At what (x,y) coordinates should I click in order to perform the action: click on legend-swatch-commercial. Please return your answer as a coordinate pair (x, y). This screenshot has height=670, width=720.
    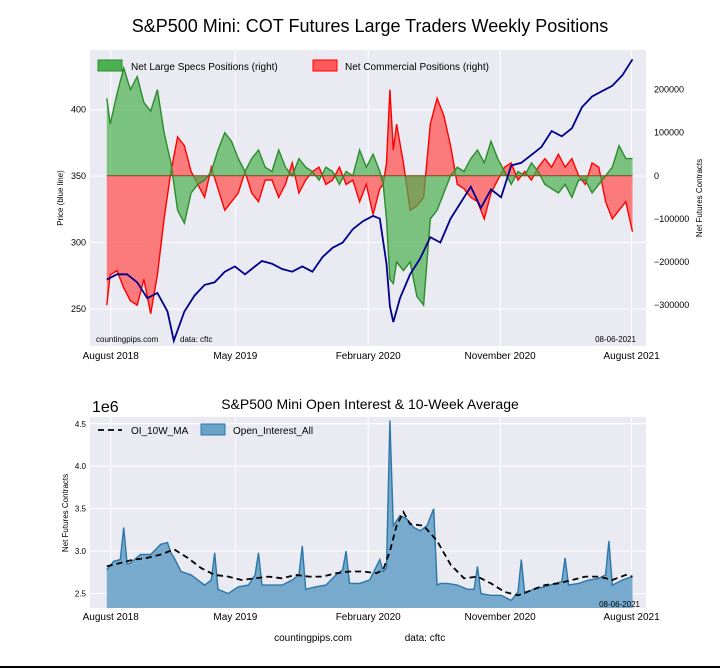
    Looking at the image, I should click on (325, 65).